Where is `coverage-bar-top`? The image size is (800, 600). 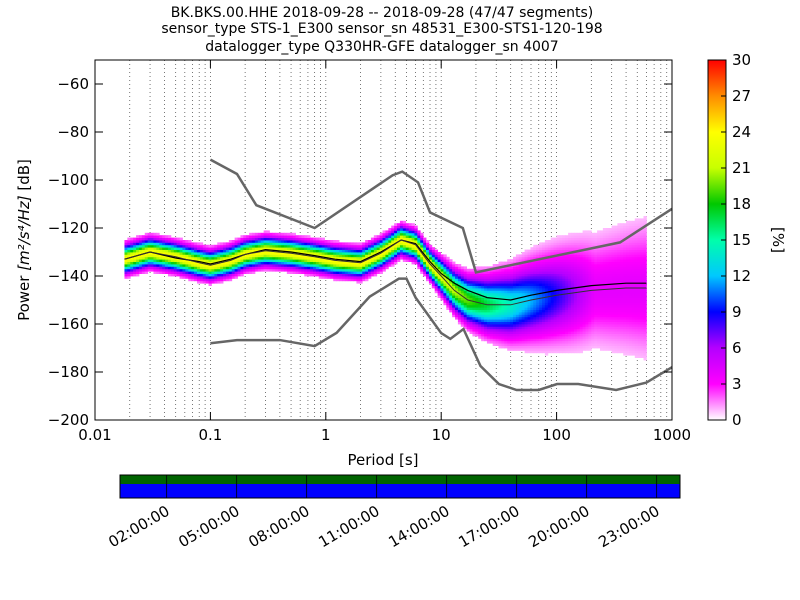
coverage-bar-top is located at coordinates (400, 479).